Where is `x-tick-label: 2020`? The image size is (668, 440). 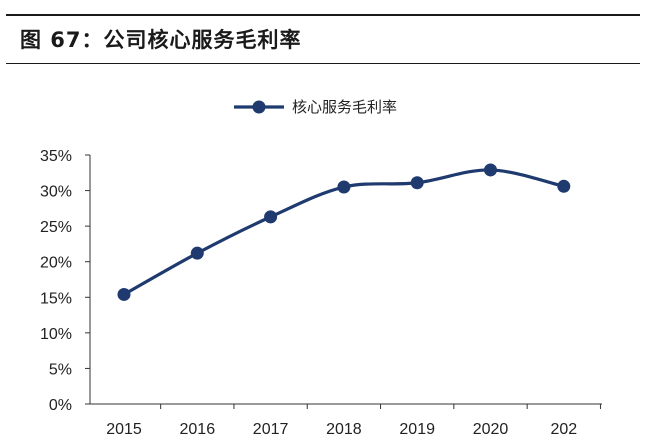 x-tick-label: 2020 is located at coordinates (491, 429).